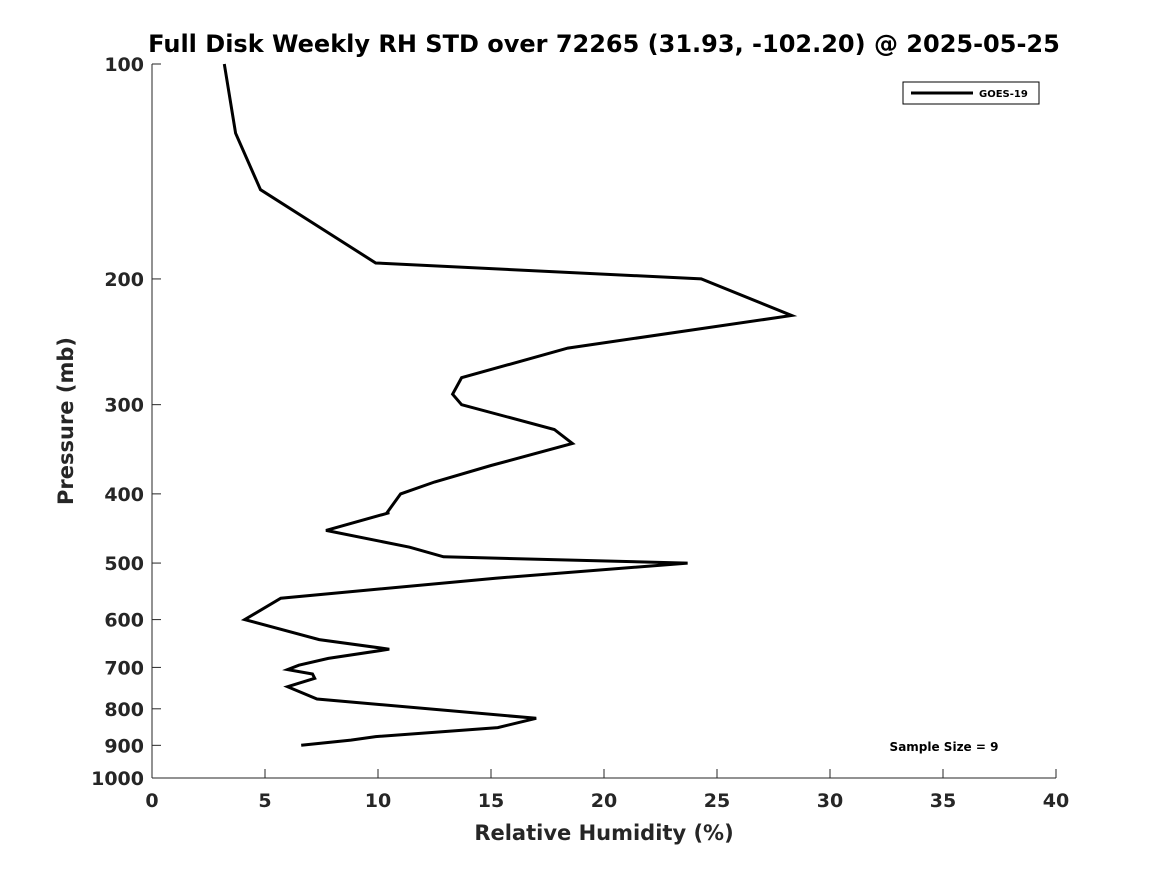 This screenshot has height=875, width=1167. What do you see at coordinates (124, 621) in the screenshot?
I see `y-tick-label: 600` at bounding box center [124, 621].